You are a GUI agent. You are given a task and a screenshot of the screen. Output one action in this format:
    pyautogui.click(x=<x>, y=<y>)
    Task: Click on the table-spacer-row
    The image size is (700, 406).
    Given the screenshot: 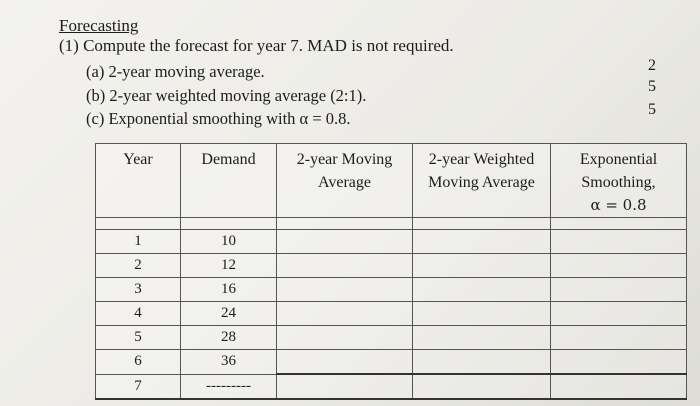 What is the action you would take?
    pyautogui.click(x=391, y=223)
    